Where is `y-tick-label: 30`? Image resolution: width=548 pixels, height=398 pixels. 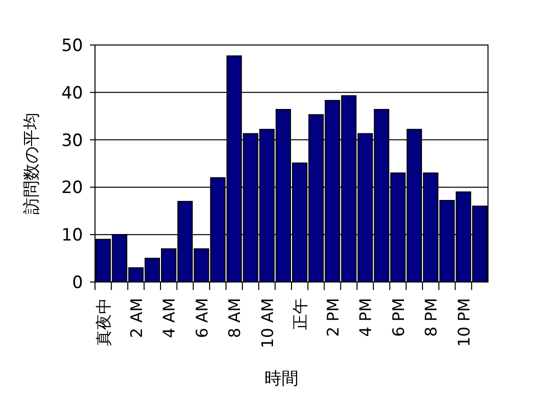
y-tick-label: 30 is located at coordinates (72, 140).